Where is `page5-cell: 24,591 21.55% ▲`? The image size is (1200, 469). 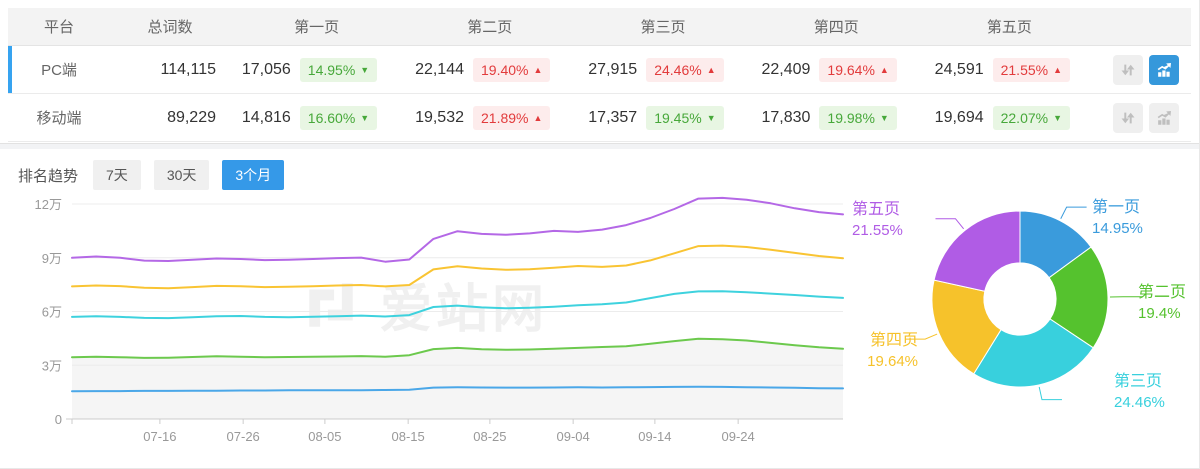 page5-cell: 24,591 21.55% ▲ is located at coordinates (1009, 69).